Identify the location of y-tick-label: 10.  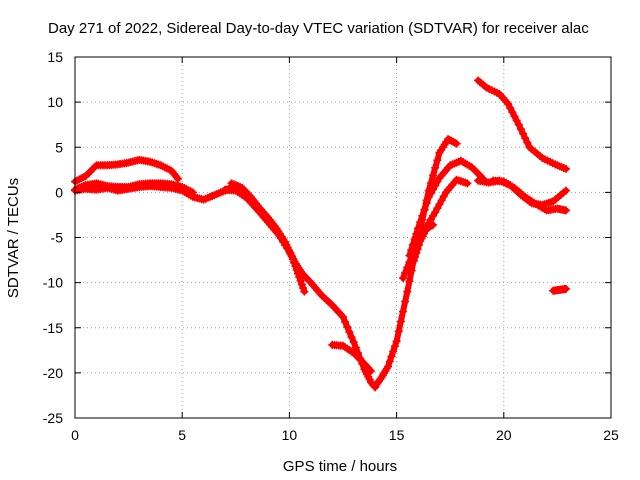
(55, 102).